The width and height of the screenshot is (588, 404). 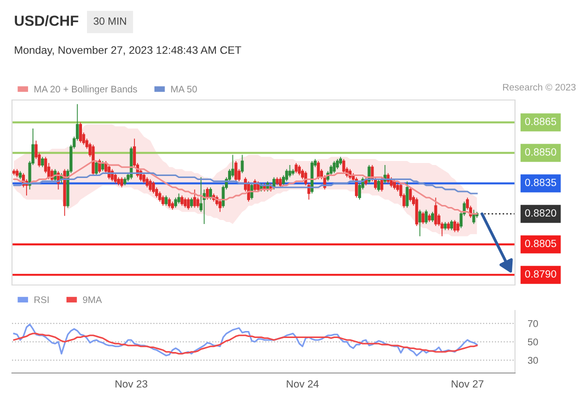 What do you see at coordinates (540, 182) in the screenshot?
I see `ref-line-label: 0.8835` at bounding box center [540, 182].